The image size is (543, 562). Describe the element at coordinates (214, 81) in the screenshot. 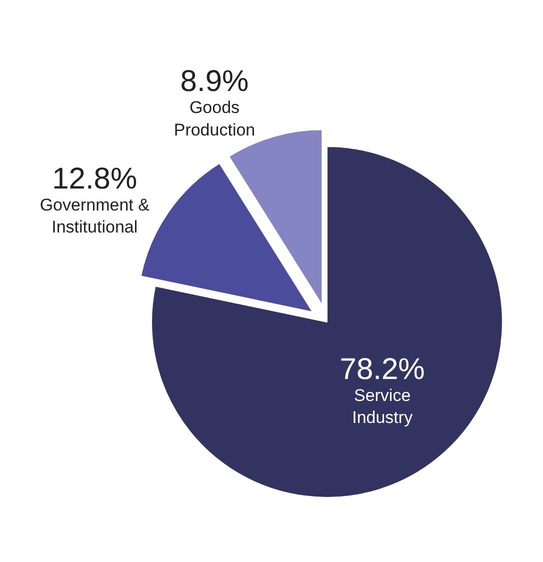

I see `data-label: 8.9%` at that location.